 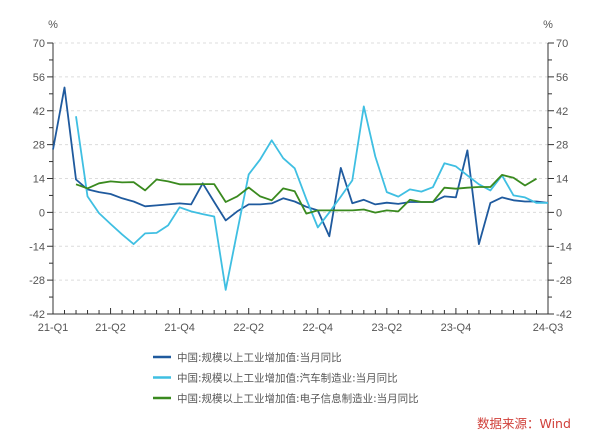 What do you see at coordinates (298, 398) in the screenshot?
I see `legend-label-3: 中国:规模以上工业增加值:电子信息制造业:当月同比` at bounding box center [298, 398].